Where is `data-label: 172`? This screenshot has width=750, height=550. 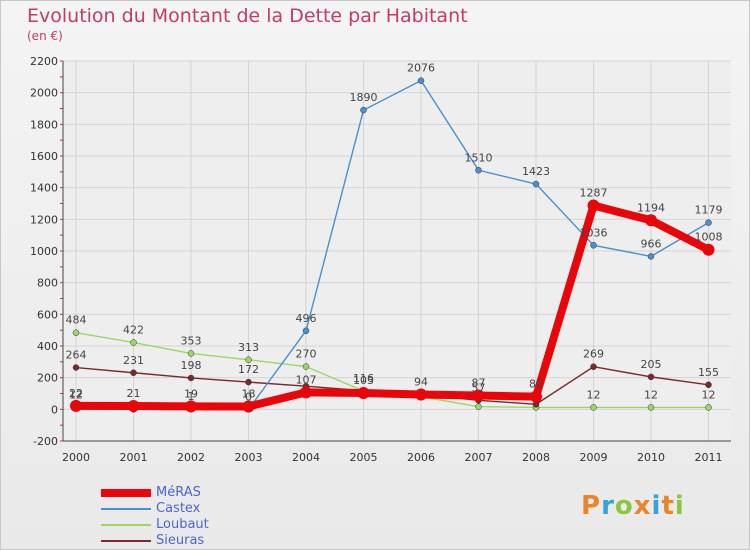 data-label: 172 is located at coordinates (248, 369).